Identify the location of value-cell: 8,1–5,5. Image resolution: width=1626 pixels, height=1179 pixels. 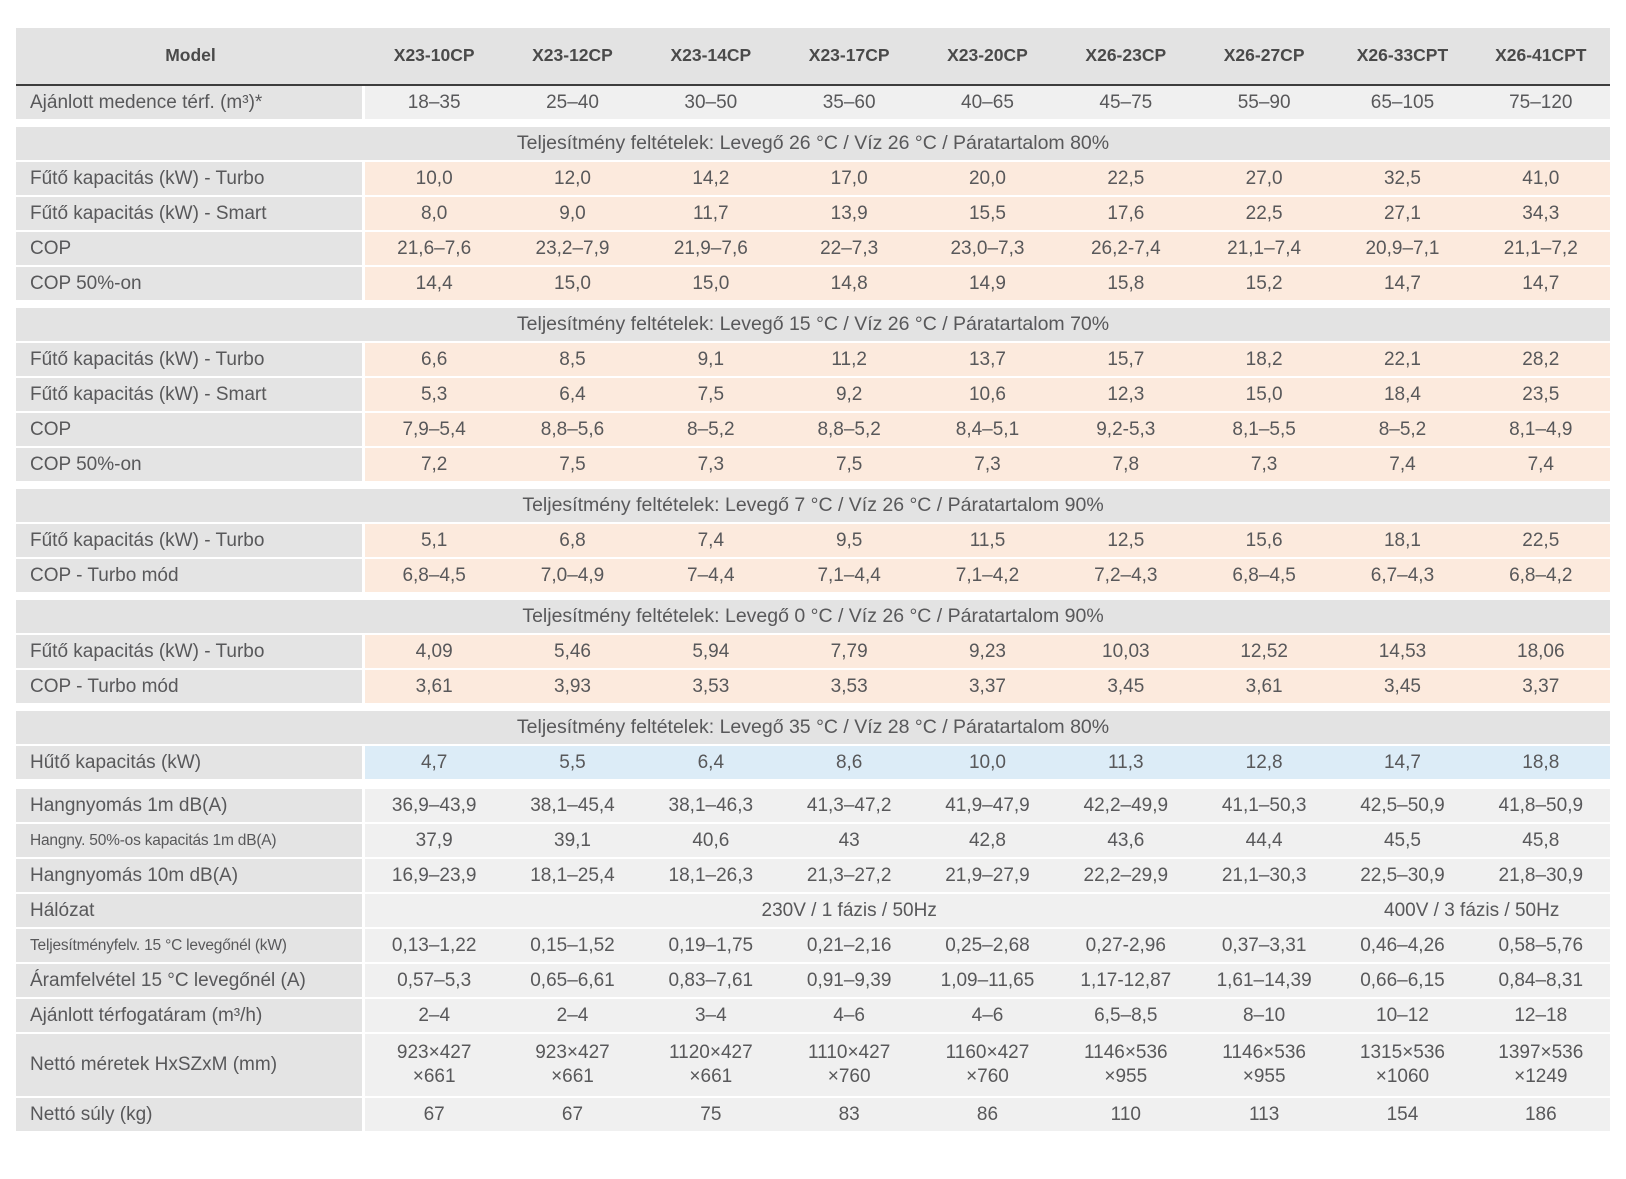
(1264, 429).